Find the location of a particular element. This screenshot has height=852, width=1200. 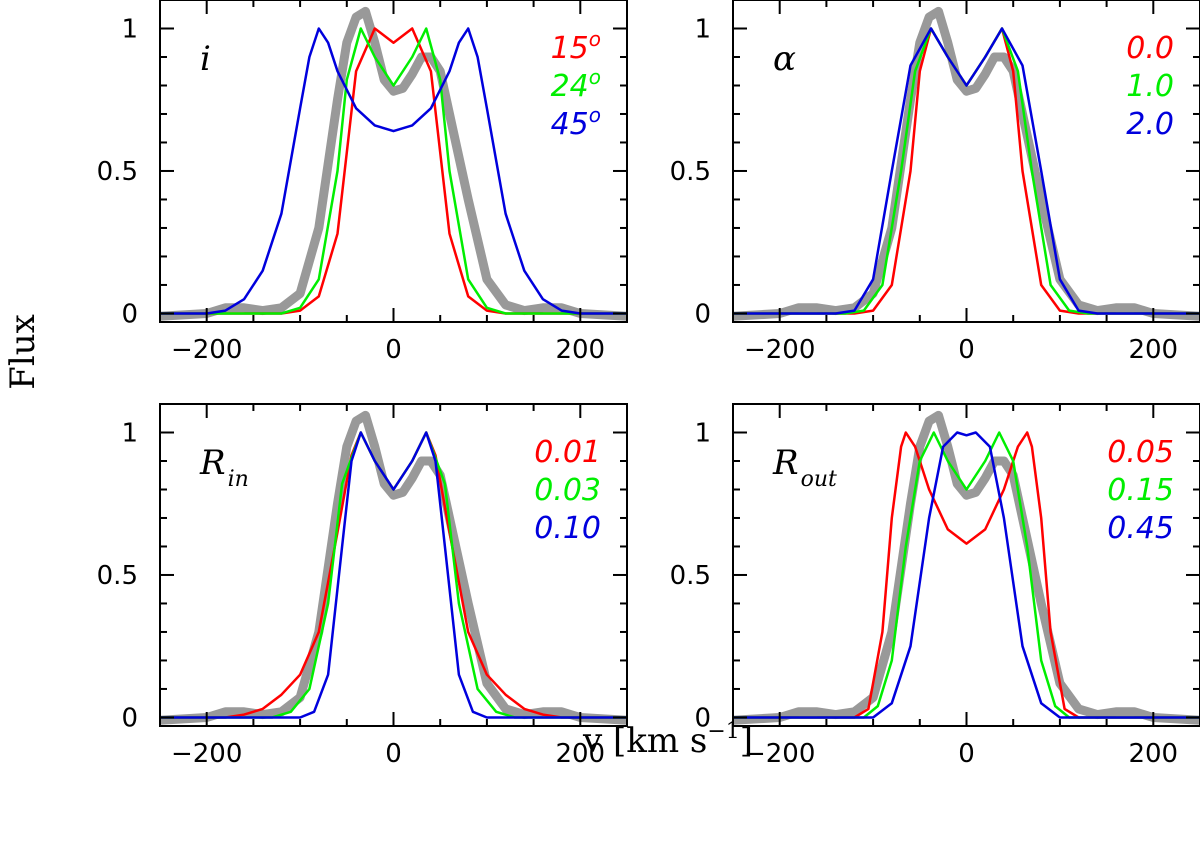

parameter-subscript: in is located at coordinates (238, 479).